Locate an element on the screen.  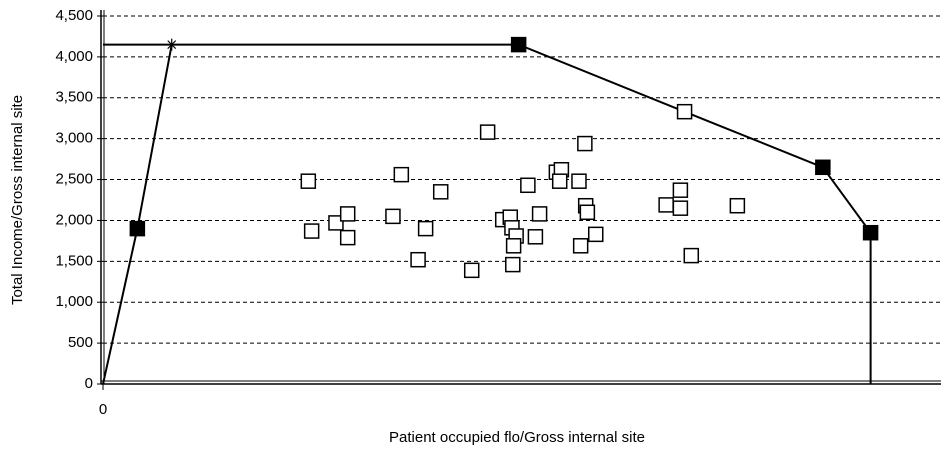
y-tick-label: 2,000 is located at coordinates (74, 219).